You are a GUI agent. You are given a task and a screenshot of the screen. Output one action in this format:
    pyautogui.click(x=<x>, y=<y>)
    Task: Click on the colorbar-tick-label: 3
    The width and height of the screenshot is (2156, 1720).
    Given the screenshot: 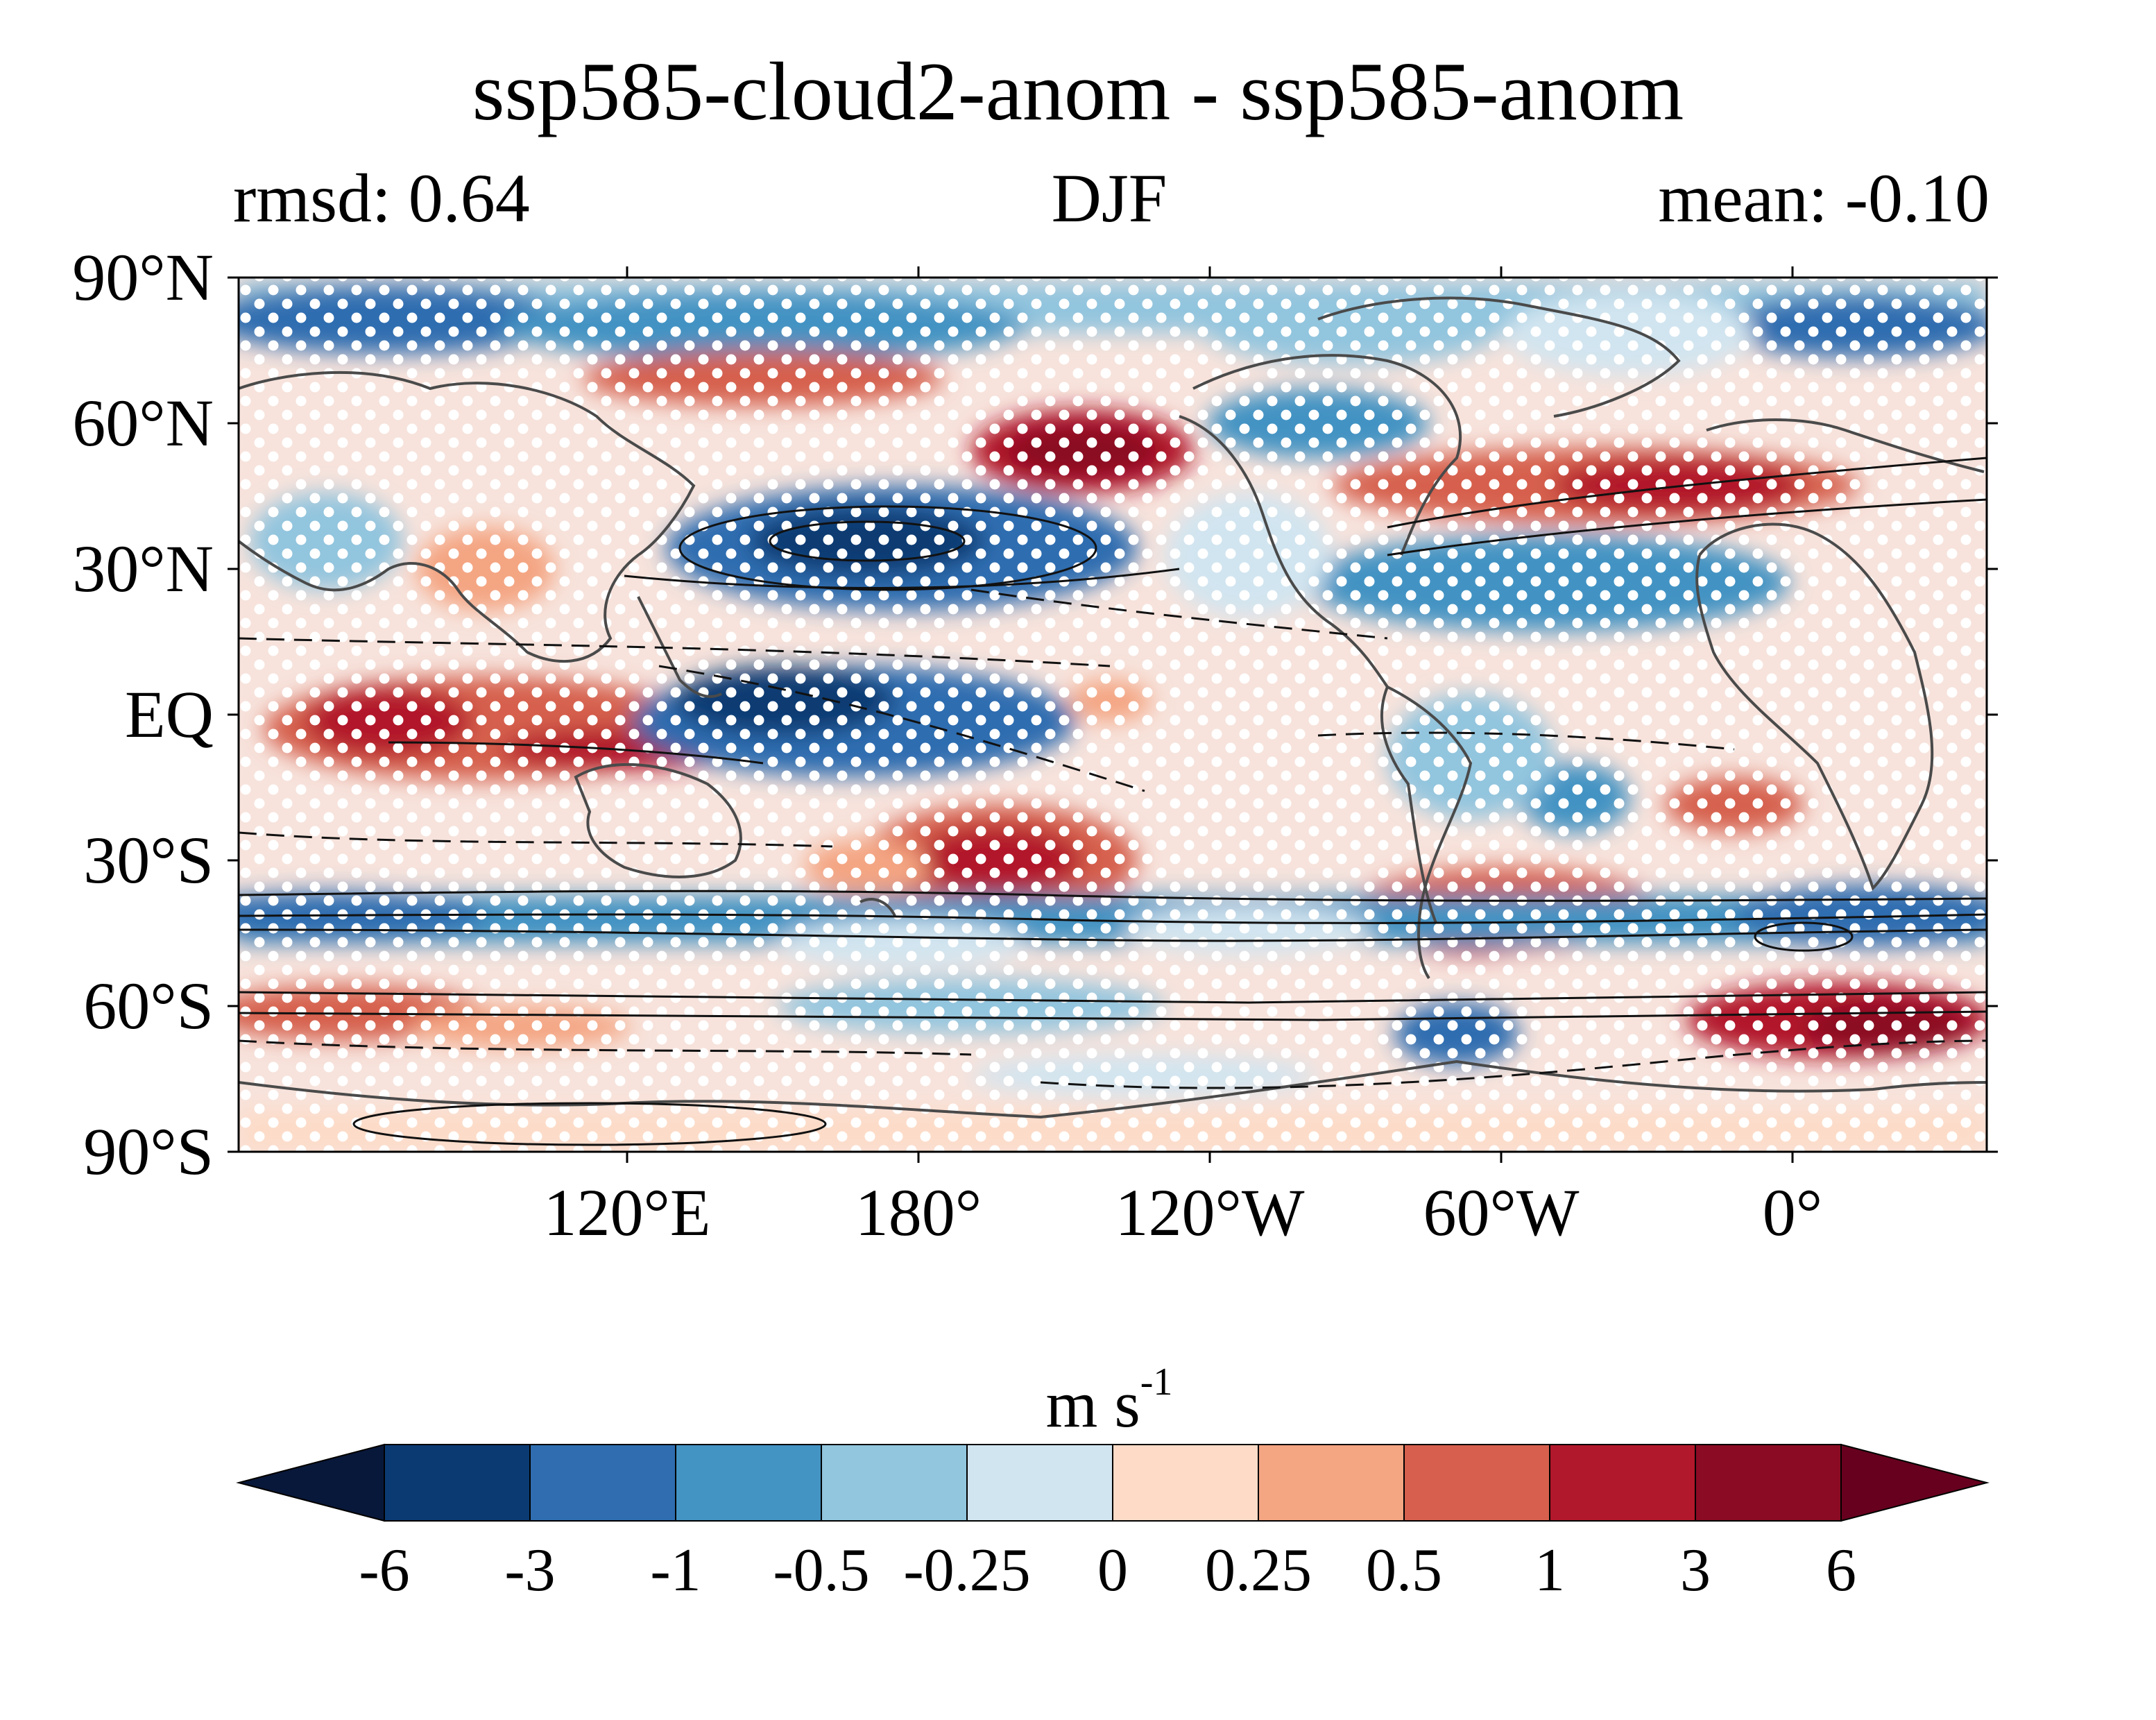 What is the action you would take?
    pyautogui.click(x=1695, y=1570)
    